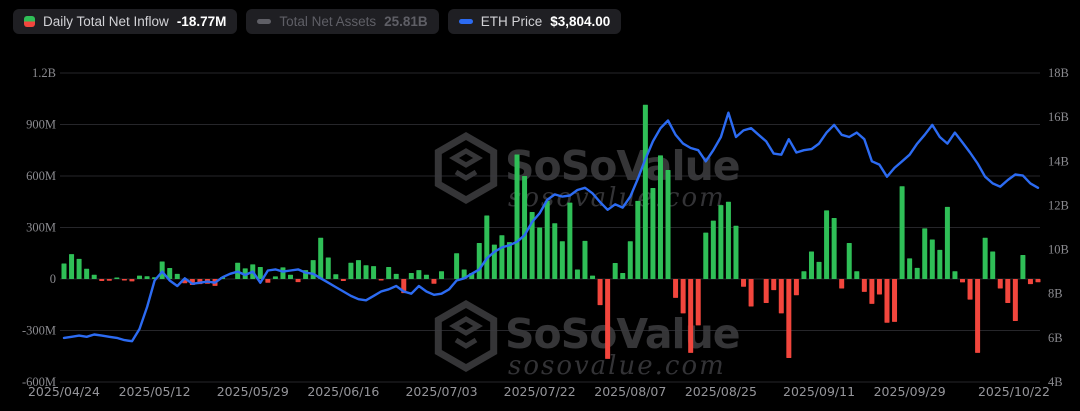  I want to click on right-axis-tick: 10B, so click(1058, 250).